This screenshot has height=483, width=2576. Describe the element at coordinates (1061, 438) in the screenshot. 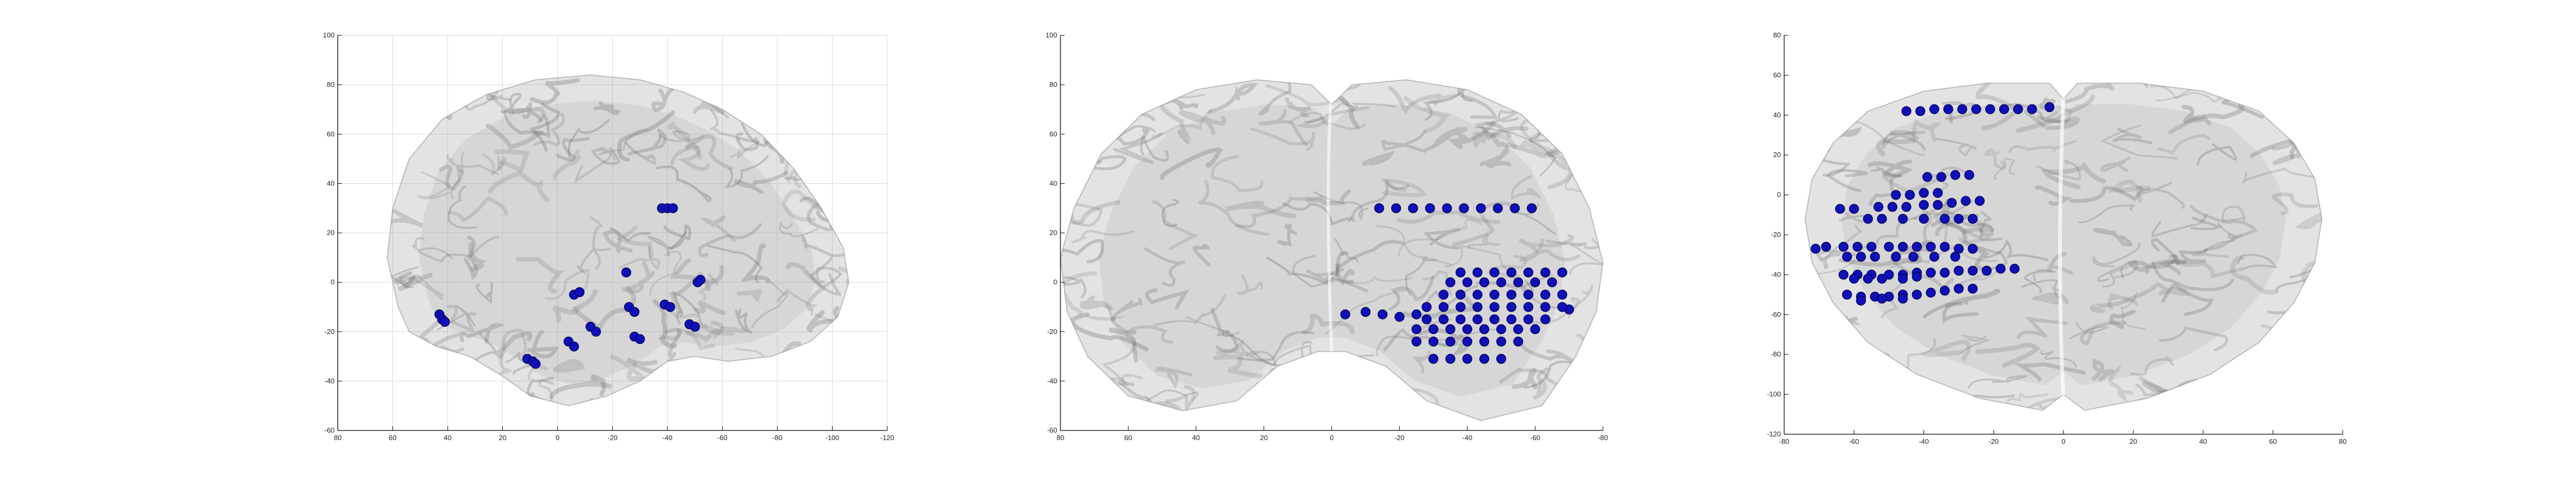

I see `x-tick-label: 80` at that location.